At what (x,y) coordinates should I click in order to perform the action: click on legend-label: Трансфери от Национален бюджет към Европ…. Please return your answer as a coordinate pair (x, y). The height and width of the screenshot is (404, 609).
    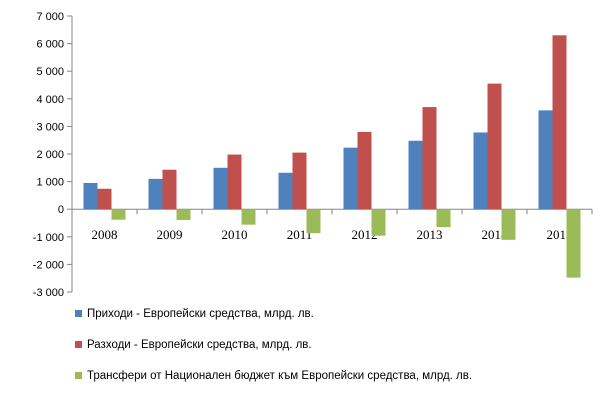
    Looking at the image, I should click on (279, 376).